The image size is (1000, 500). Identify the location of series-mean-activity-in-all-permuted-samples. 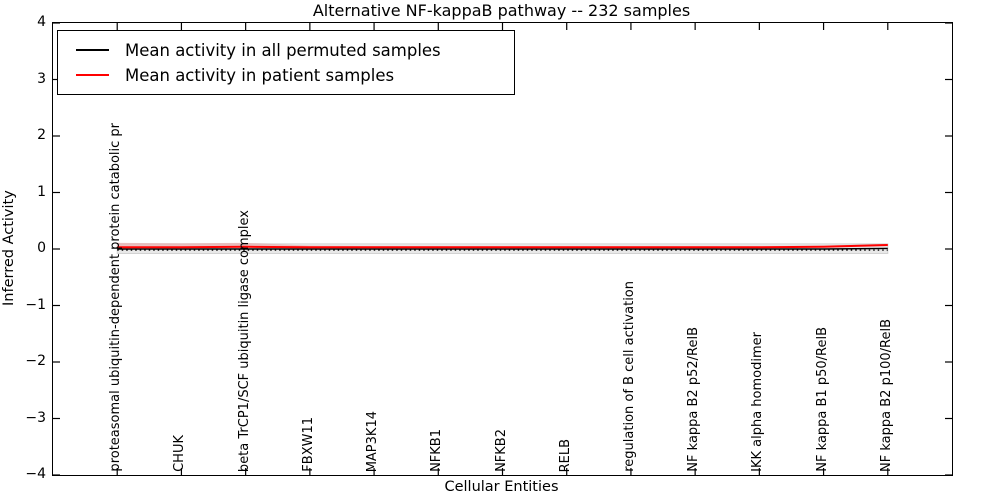
(502, 248).